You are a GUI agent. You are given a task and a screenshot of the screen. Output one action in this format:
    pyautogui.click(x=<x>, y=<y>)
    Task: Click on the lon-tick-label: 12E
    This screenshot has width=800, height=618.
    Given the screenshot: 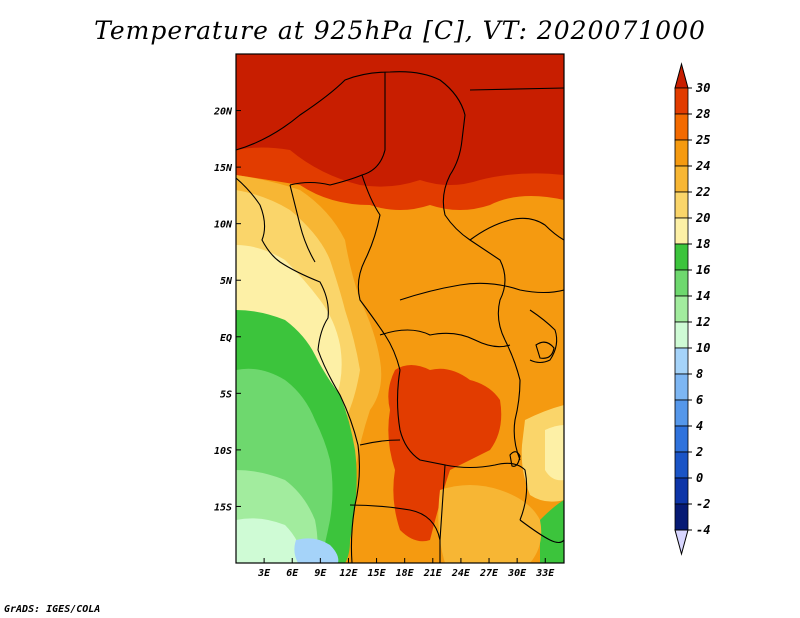 What is the action you would take?
    pyautogui.click(x=348, y=573)
    